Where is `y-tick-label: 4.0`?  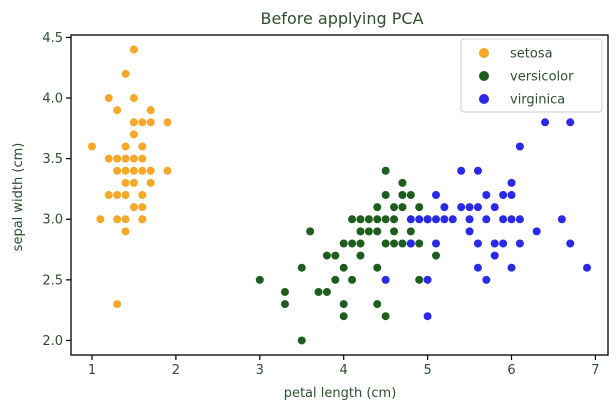
y-tick-label: 4.0 is located at coordinates (52, 99).